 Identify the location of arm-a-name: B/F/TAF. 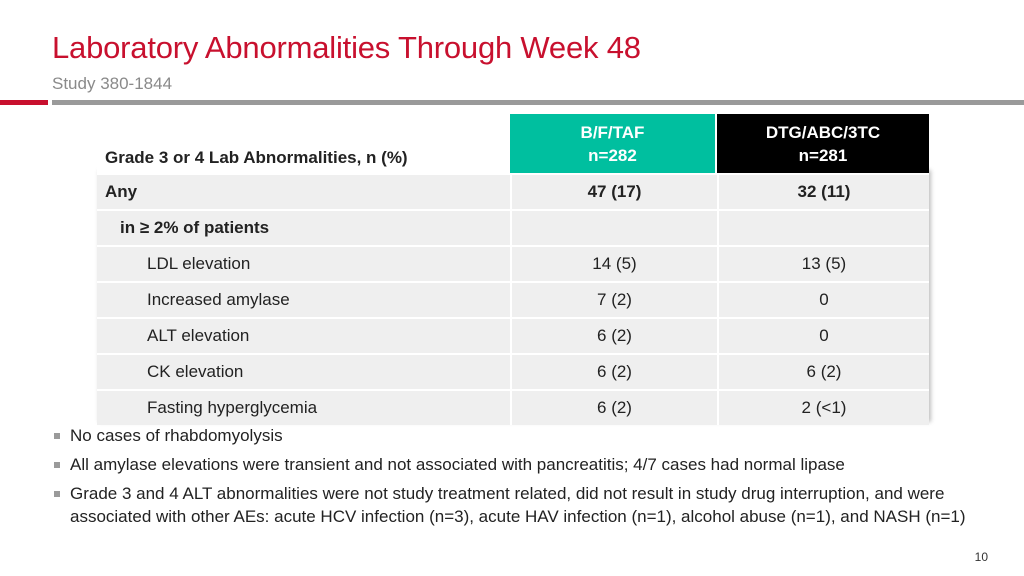
(612, 132).